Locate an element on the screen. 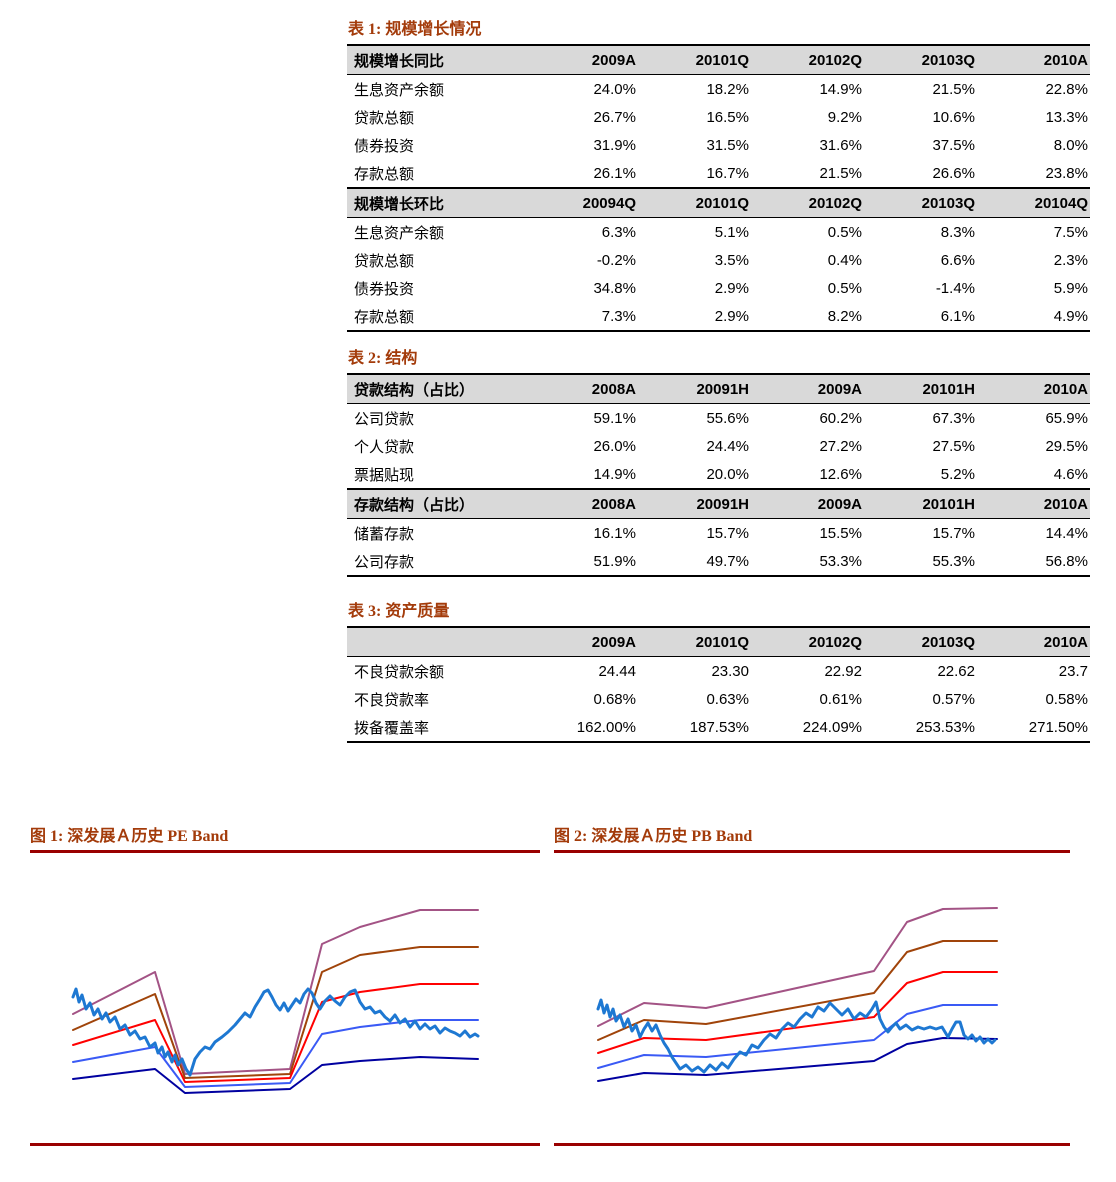  value-cell: 23.30 is located at coordinates (730, 671).